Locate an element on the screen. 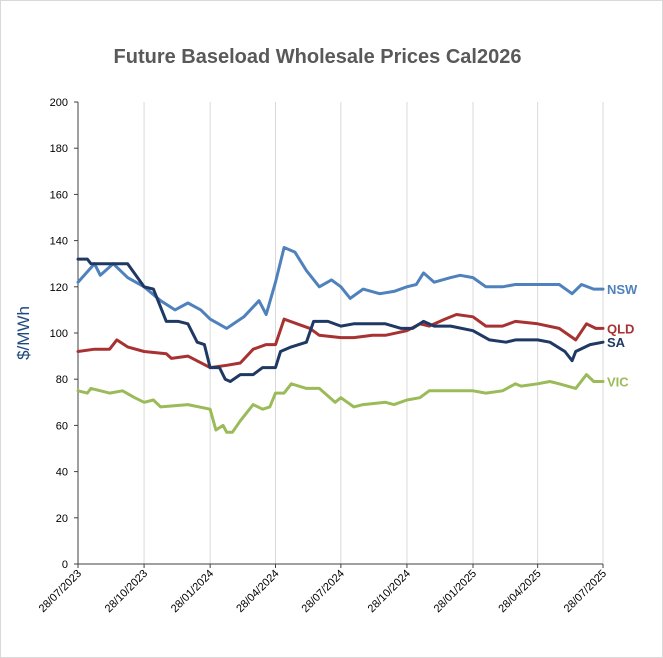  x-tick-label: 28/01/2024 is located at coordinates (192, 591).